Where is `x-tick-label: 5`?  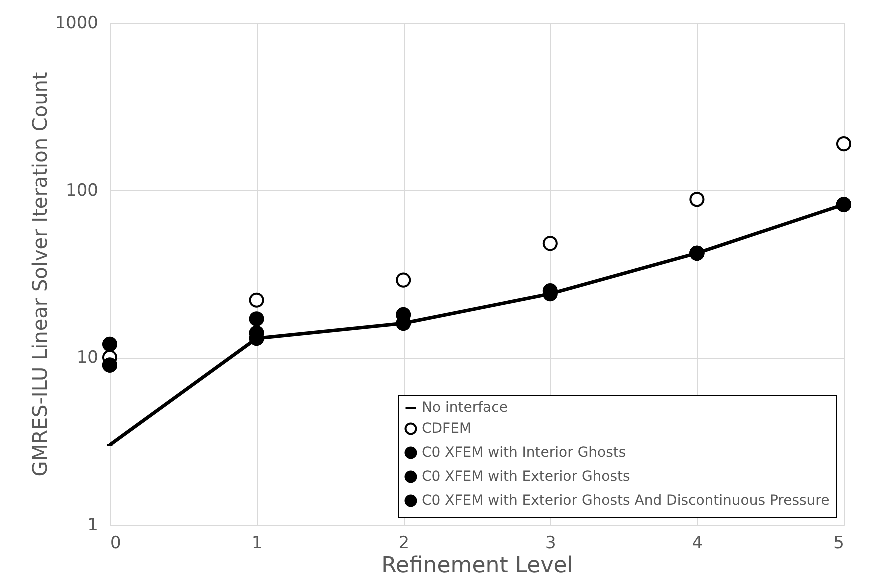
x-tick-label: 5 is located at coordinates (839, 544).